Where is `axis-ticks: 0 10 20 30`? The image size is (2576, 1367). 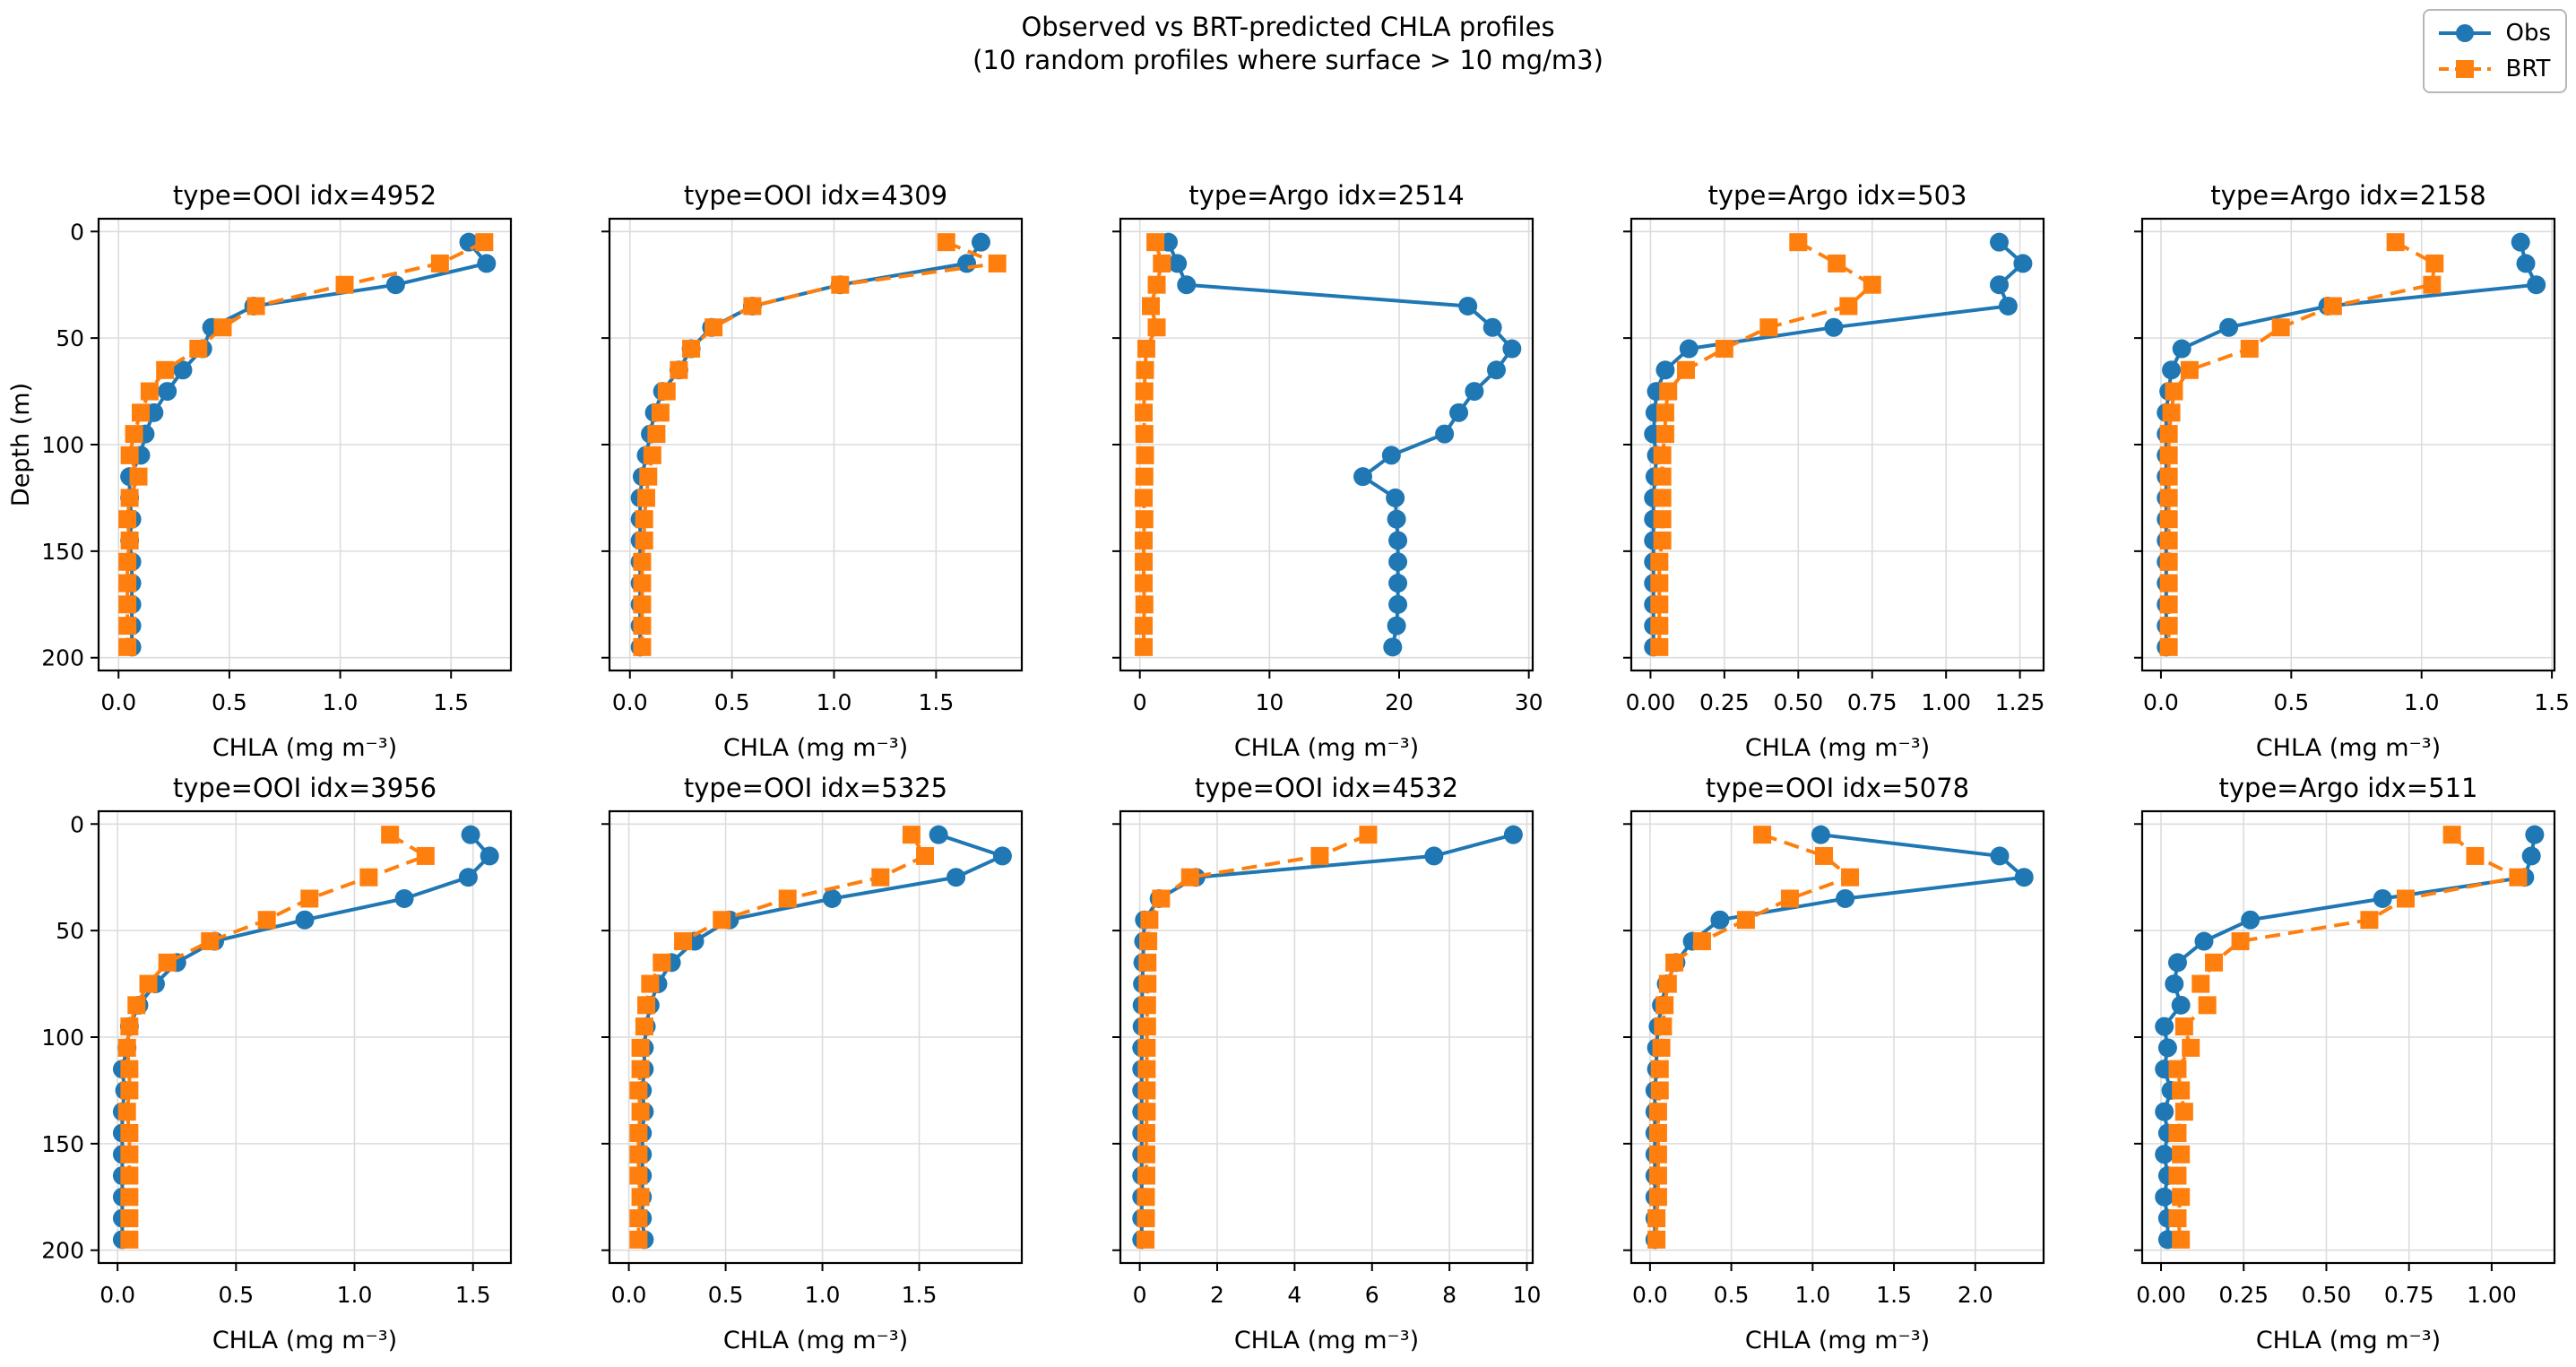 axis-ticks: 0 10 20 30 is located at coordinates (1327, 473).